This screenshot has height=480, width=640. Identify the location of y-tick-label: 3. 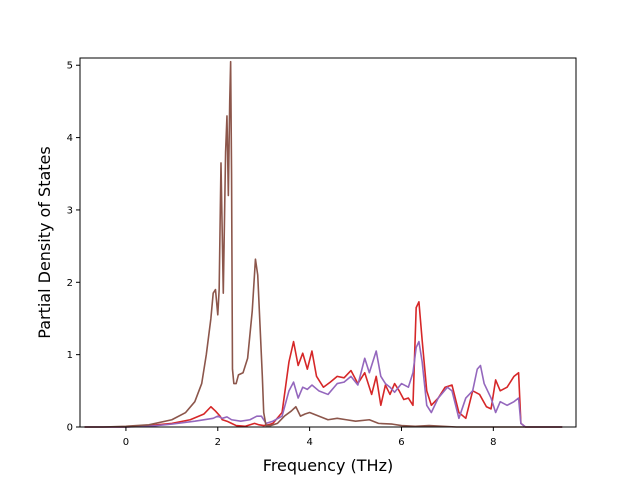
(70, 210).